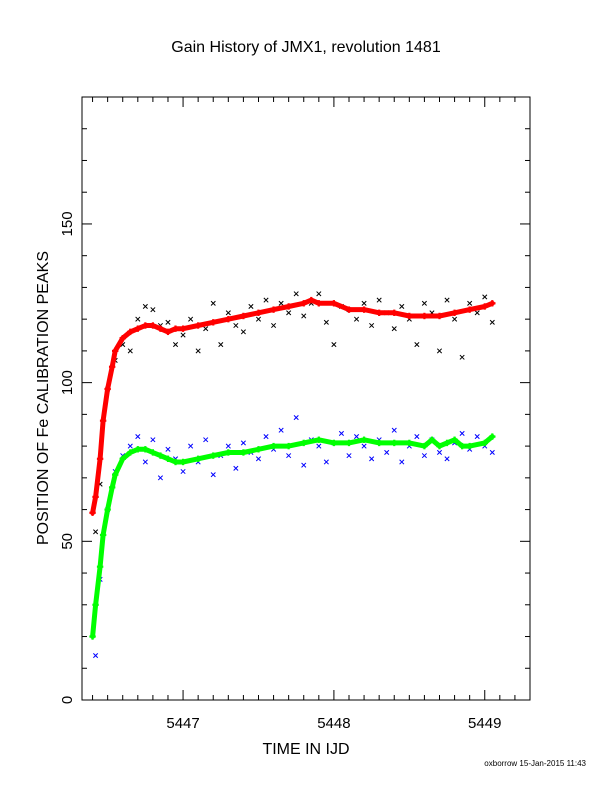 This screenshot has width=612, height=792. I want to click on y-tick-label: 50, so click(67, 541).